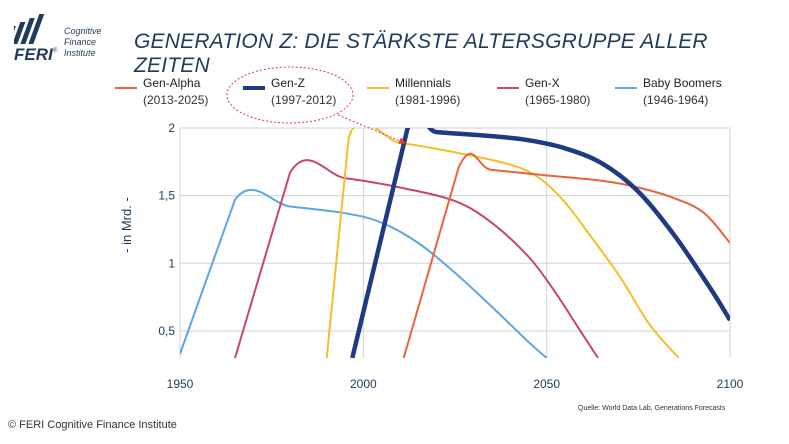  Describe the element at coordinates (254, 88) in the screenshot. I see `legend-swatch-gen-z` at that location.